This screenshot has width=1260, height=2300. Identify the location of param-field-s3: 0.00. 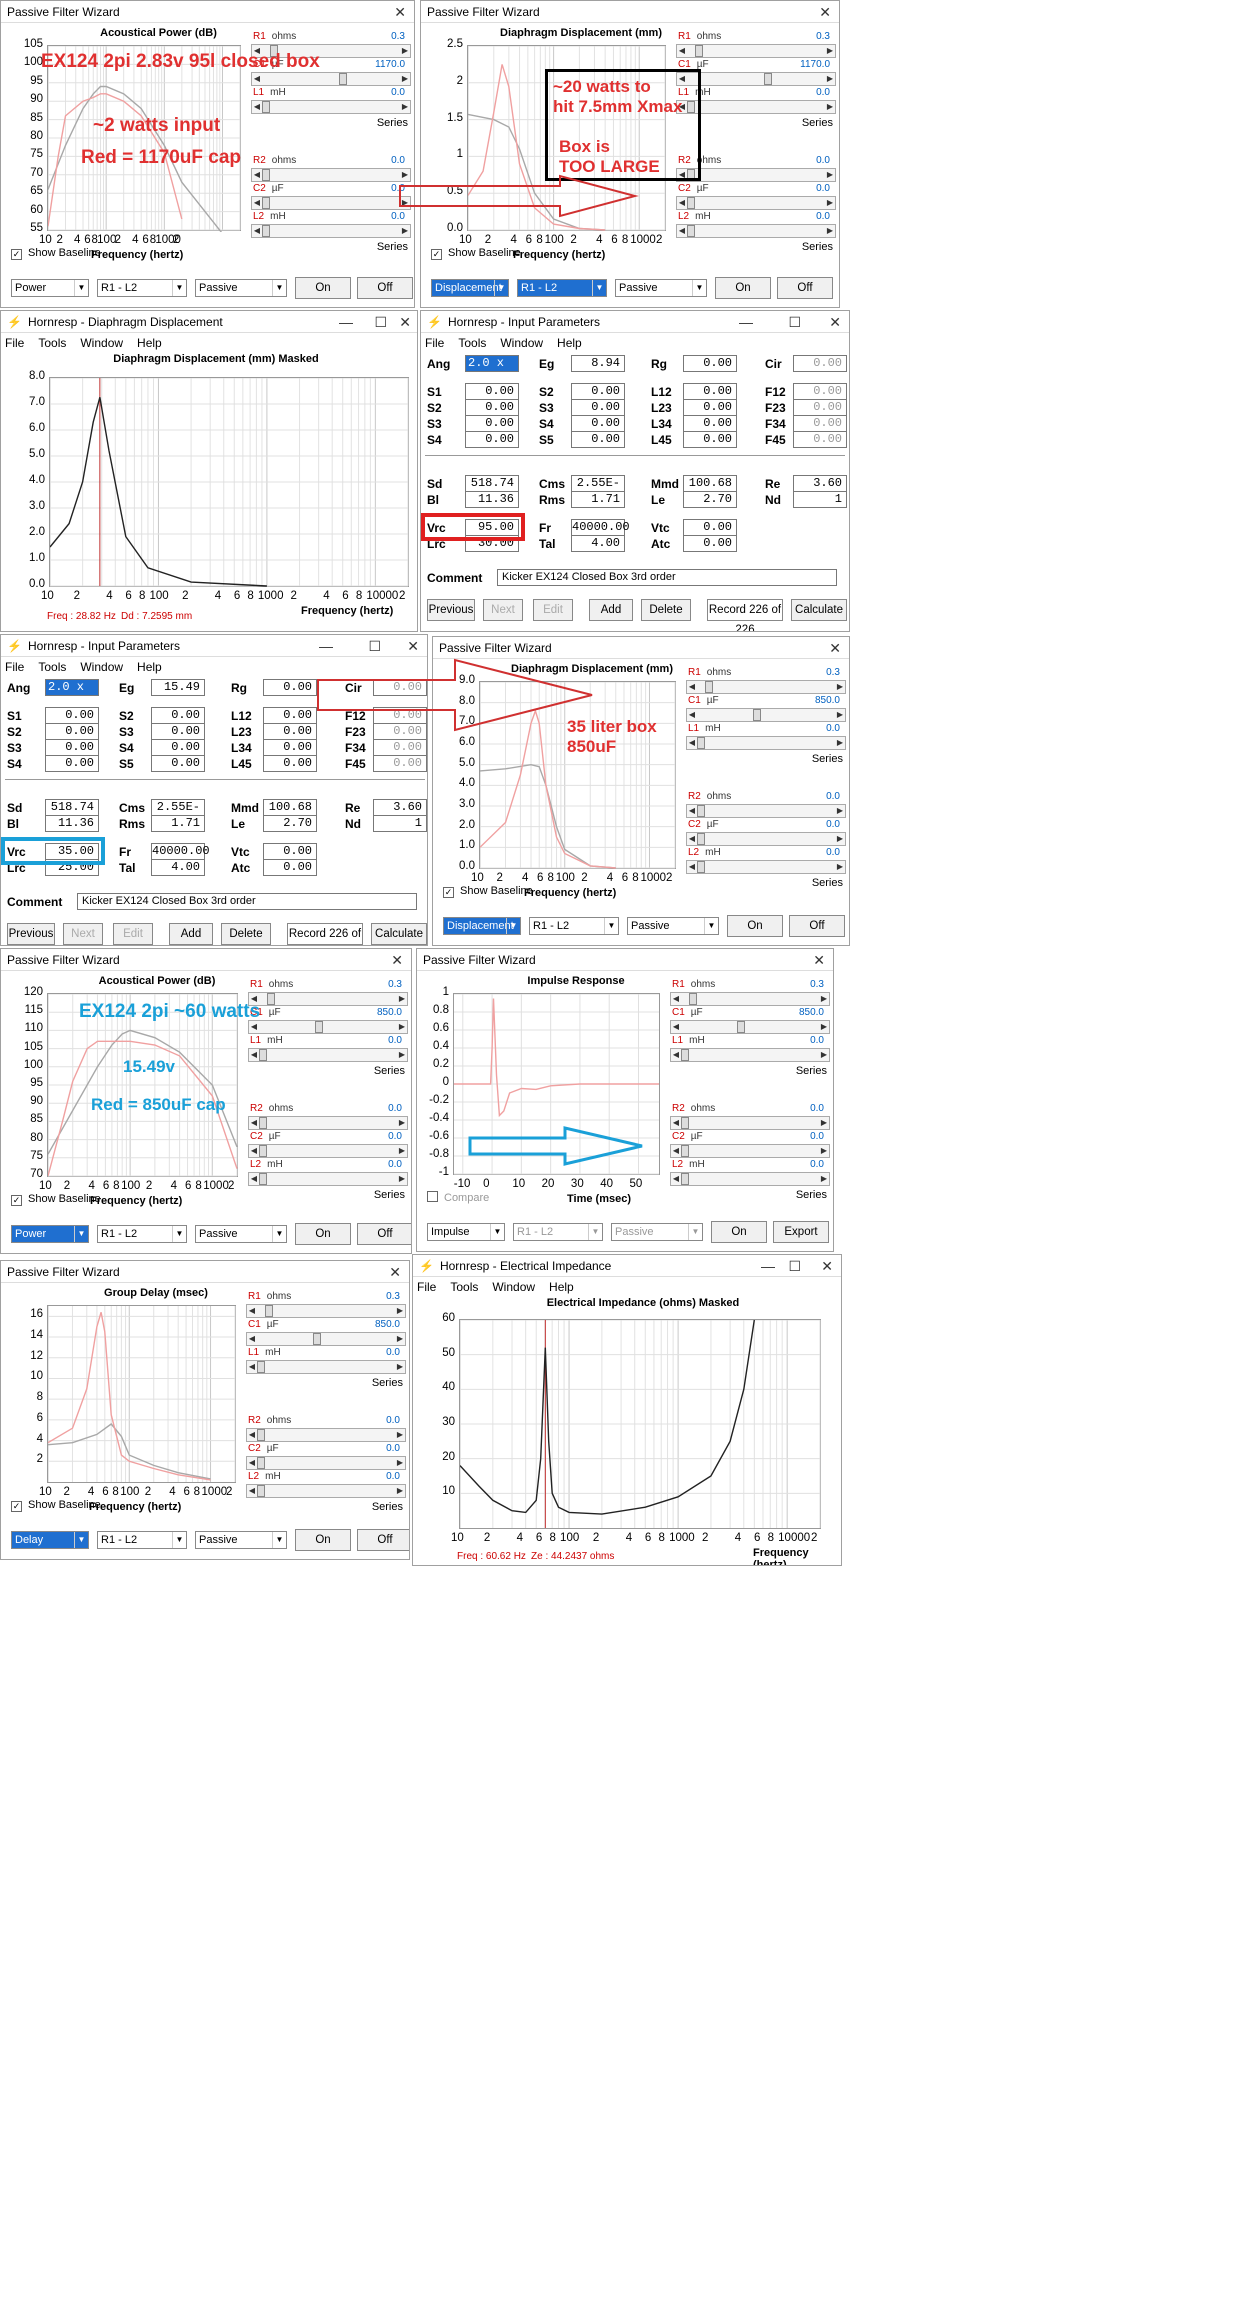
(72, 747).